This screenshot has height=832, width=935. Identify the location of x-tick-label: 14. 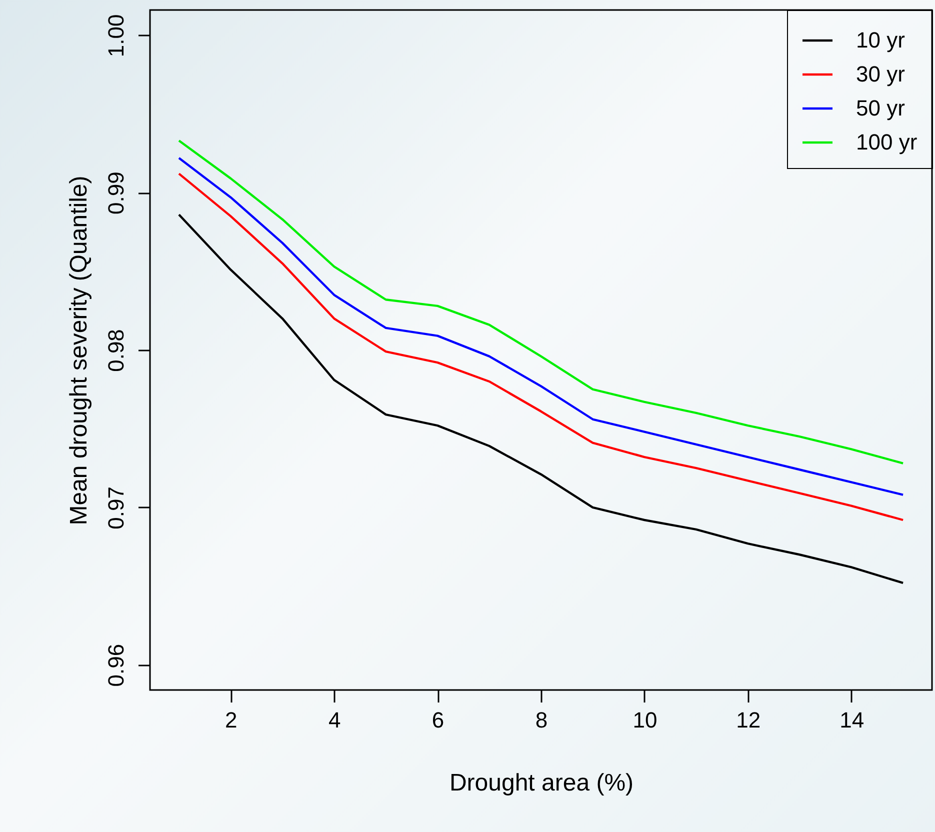
(852, 720).